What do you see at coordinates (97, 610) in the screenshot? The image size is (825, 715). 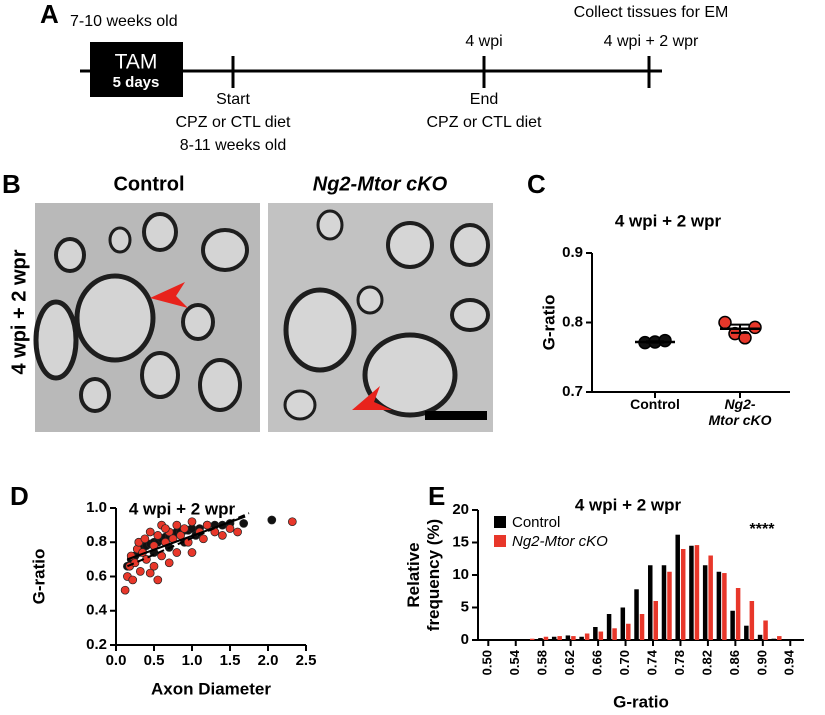 I see `y-tick-label: 0.4` at bounding box center [97, 610].